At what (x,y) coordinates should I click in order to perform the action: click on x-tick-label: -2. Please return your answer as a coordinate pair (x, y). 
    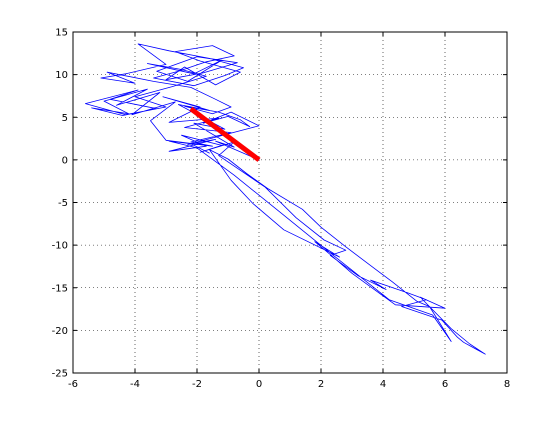
    Looking at the image, I should click on (197, 384).